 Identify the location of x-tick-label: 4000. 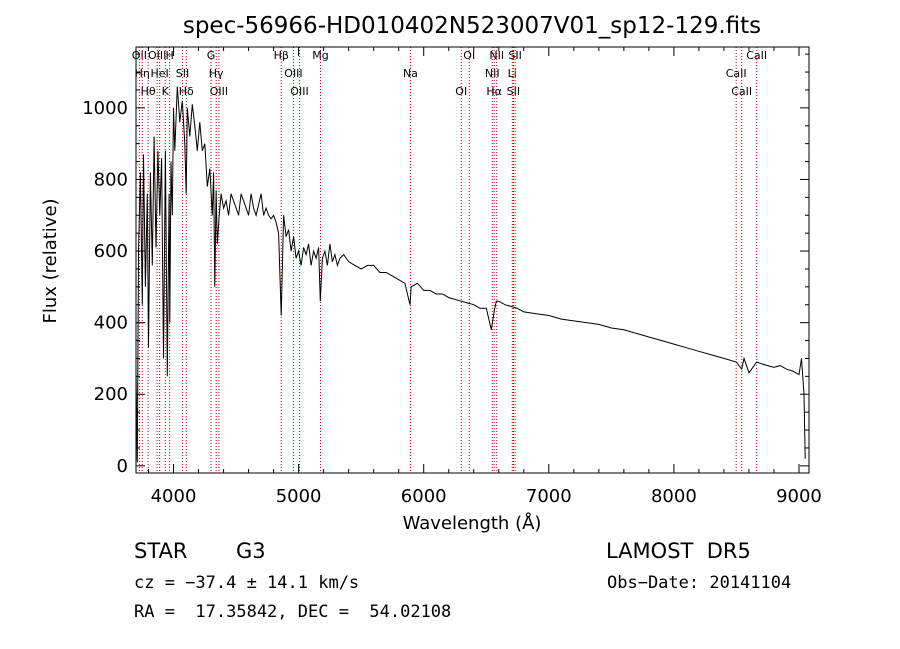
(174, 496).